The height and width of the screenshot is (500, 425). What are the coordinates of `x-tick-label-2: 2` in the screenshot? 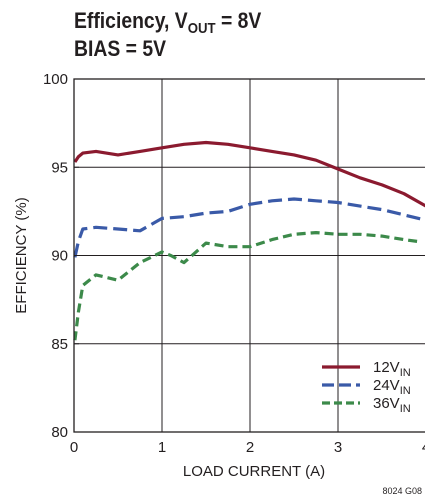 It's located at (250, 447).